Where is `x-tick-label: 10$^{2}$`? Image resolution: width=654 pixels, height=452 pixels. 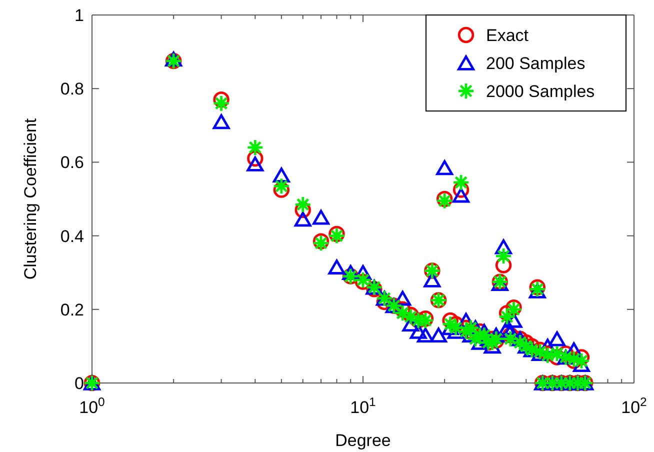 x-tick-label: 10$^{2}$ is located at coordinates (634, 406).